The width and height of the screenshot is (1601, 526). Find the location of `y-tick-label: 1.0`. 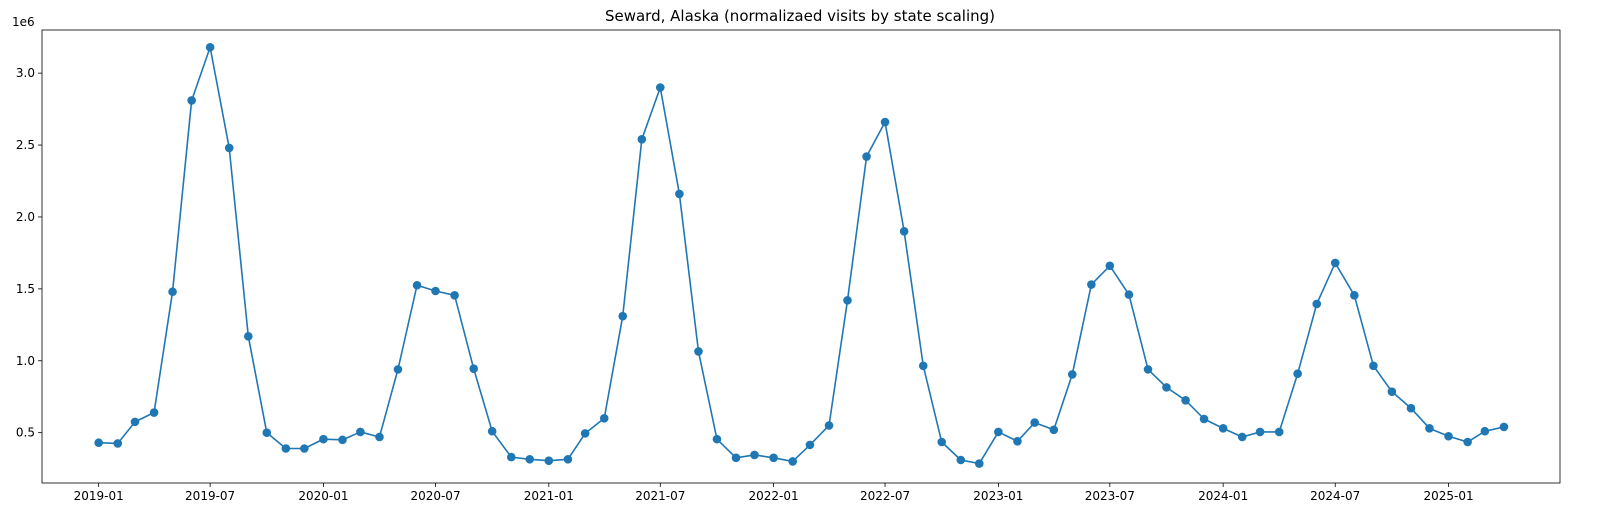

y-tick-label: 1.0 is located at coordinates (25, 361).